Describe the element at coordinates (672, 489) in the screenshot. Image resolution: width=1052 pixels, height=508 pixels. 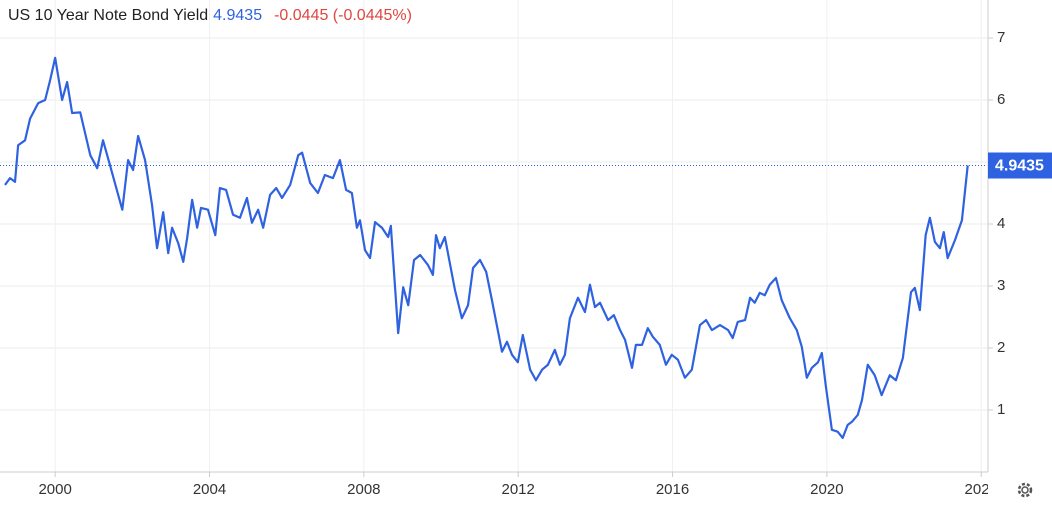
I see `x-tick-label: 2016` at that location.